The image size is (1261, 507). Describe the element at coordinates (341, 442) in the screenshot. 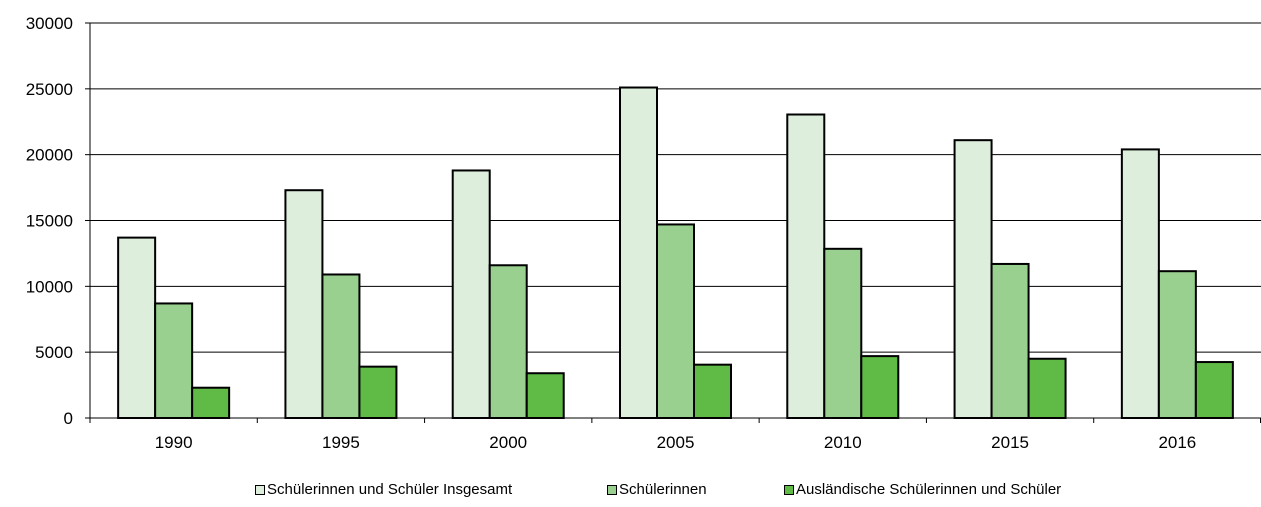

I see `x-tick-label: 1995` at that location.